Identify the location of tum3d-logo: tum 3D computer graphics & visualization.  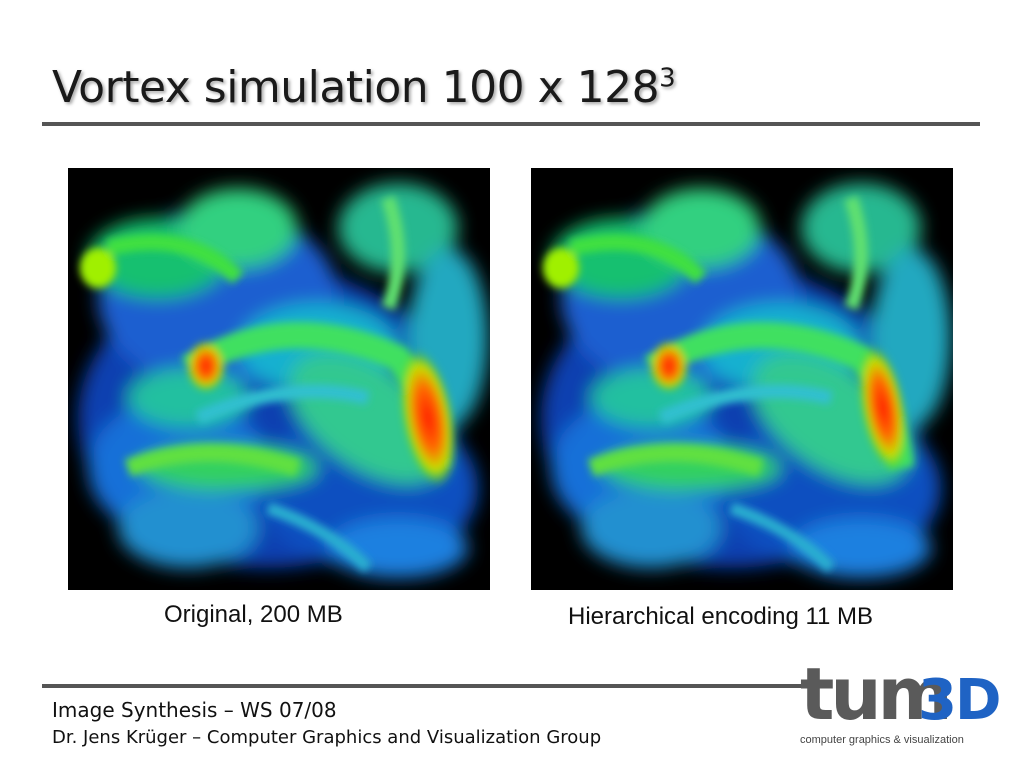
(898, 704).